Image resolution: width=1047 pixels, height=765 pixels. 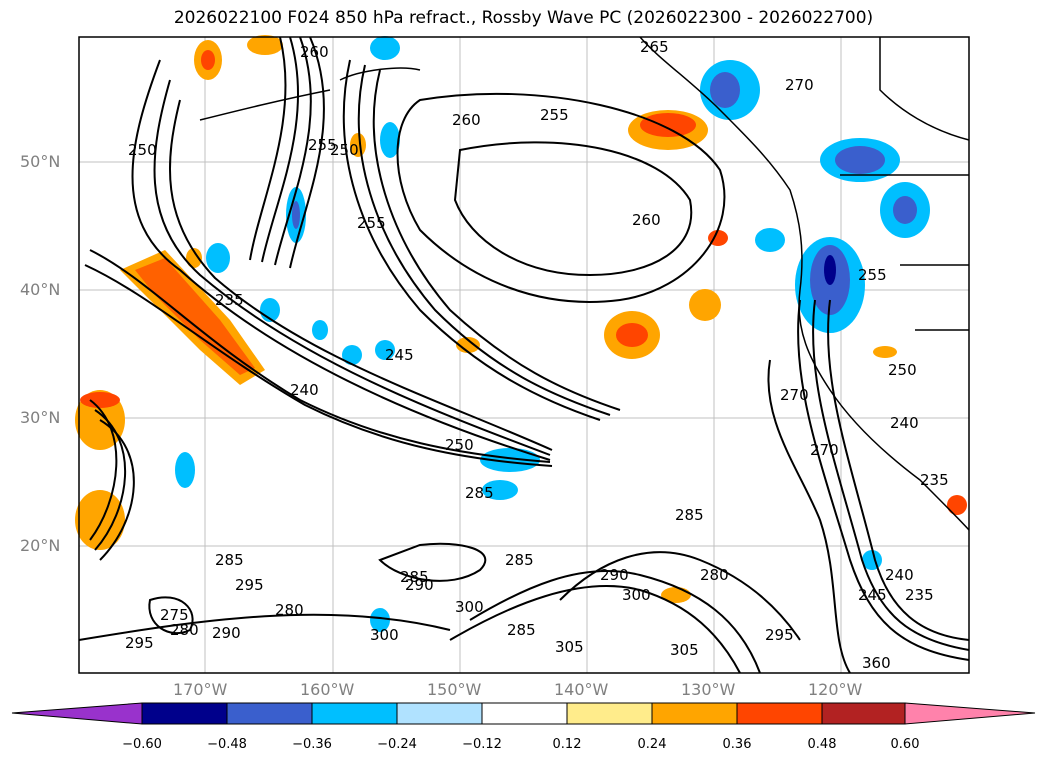 What do you see at coordinates (835, 689) in the screenshot?
I see `lon-label-120w: 120°W` at bounding box center [835, 689].